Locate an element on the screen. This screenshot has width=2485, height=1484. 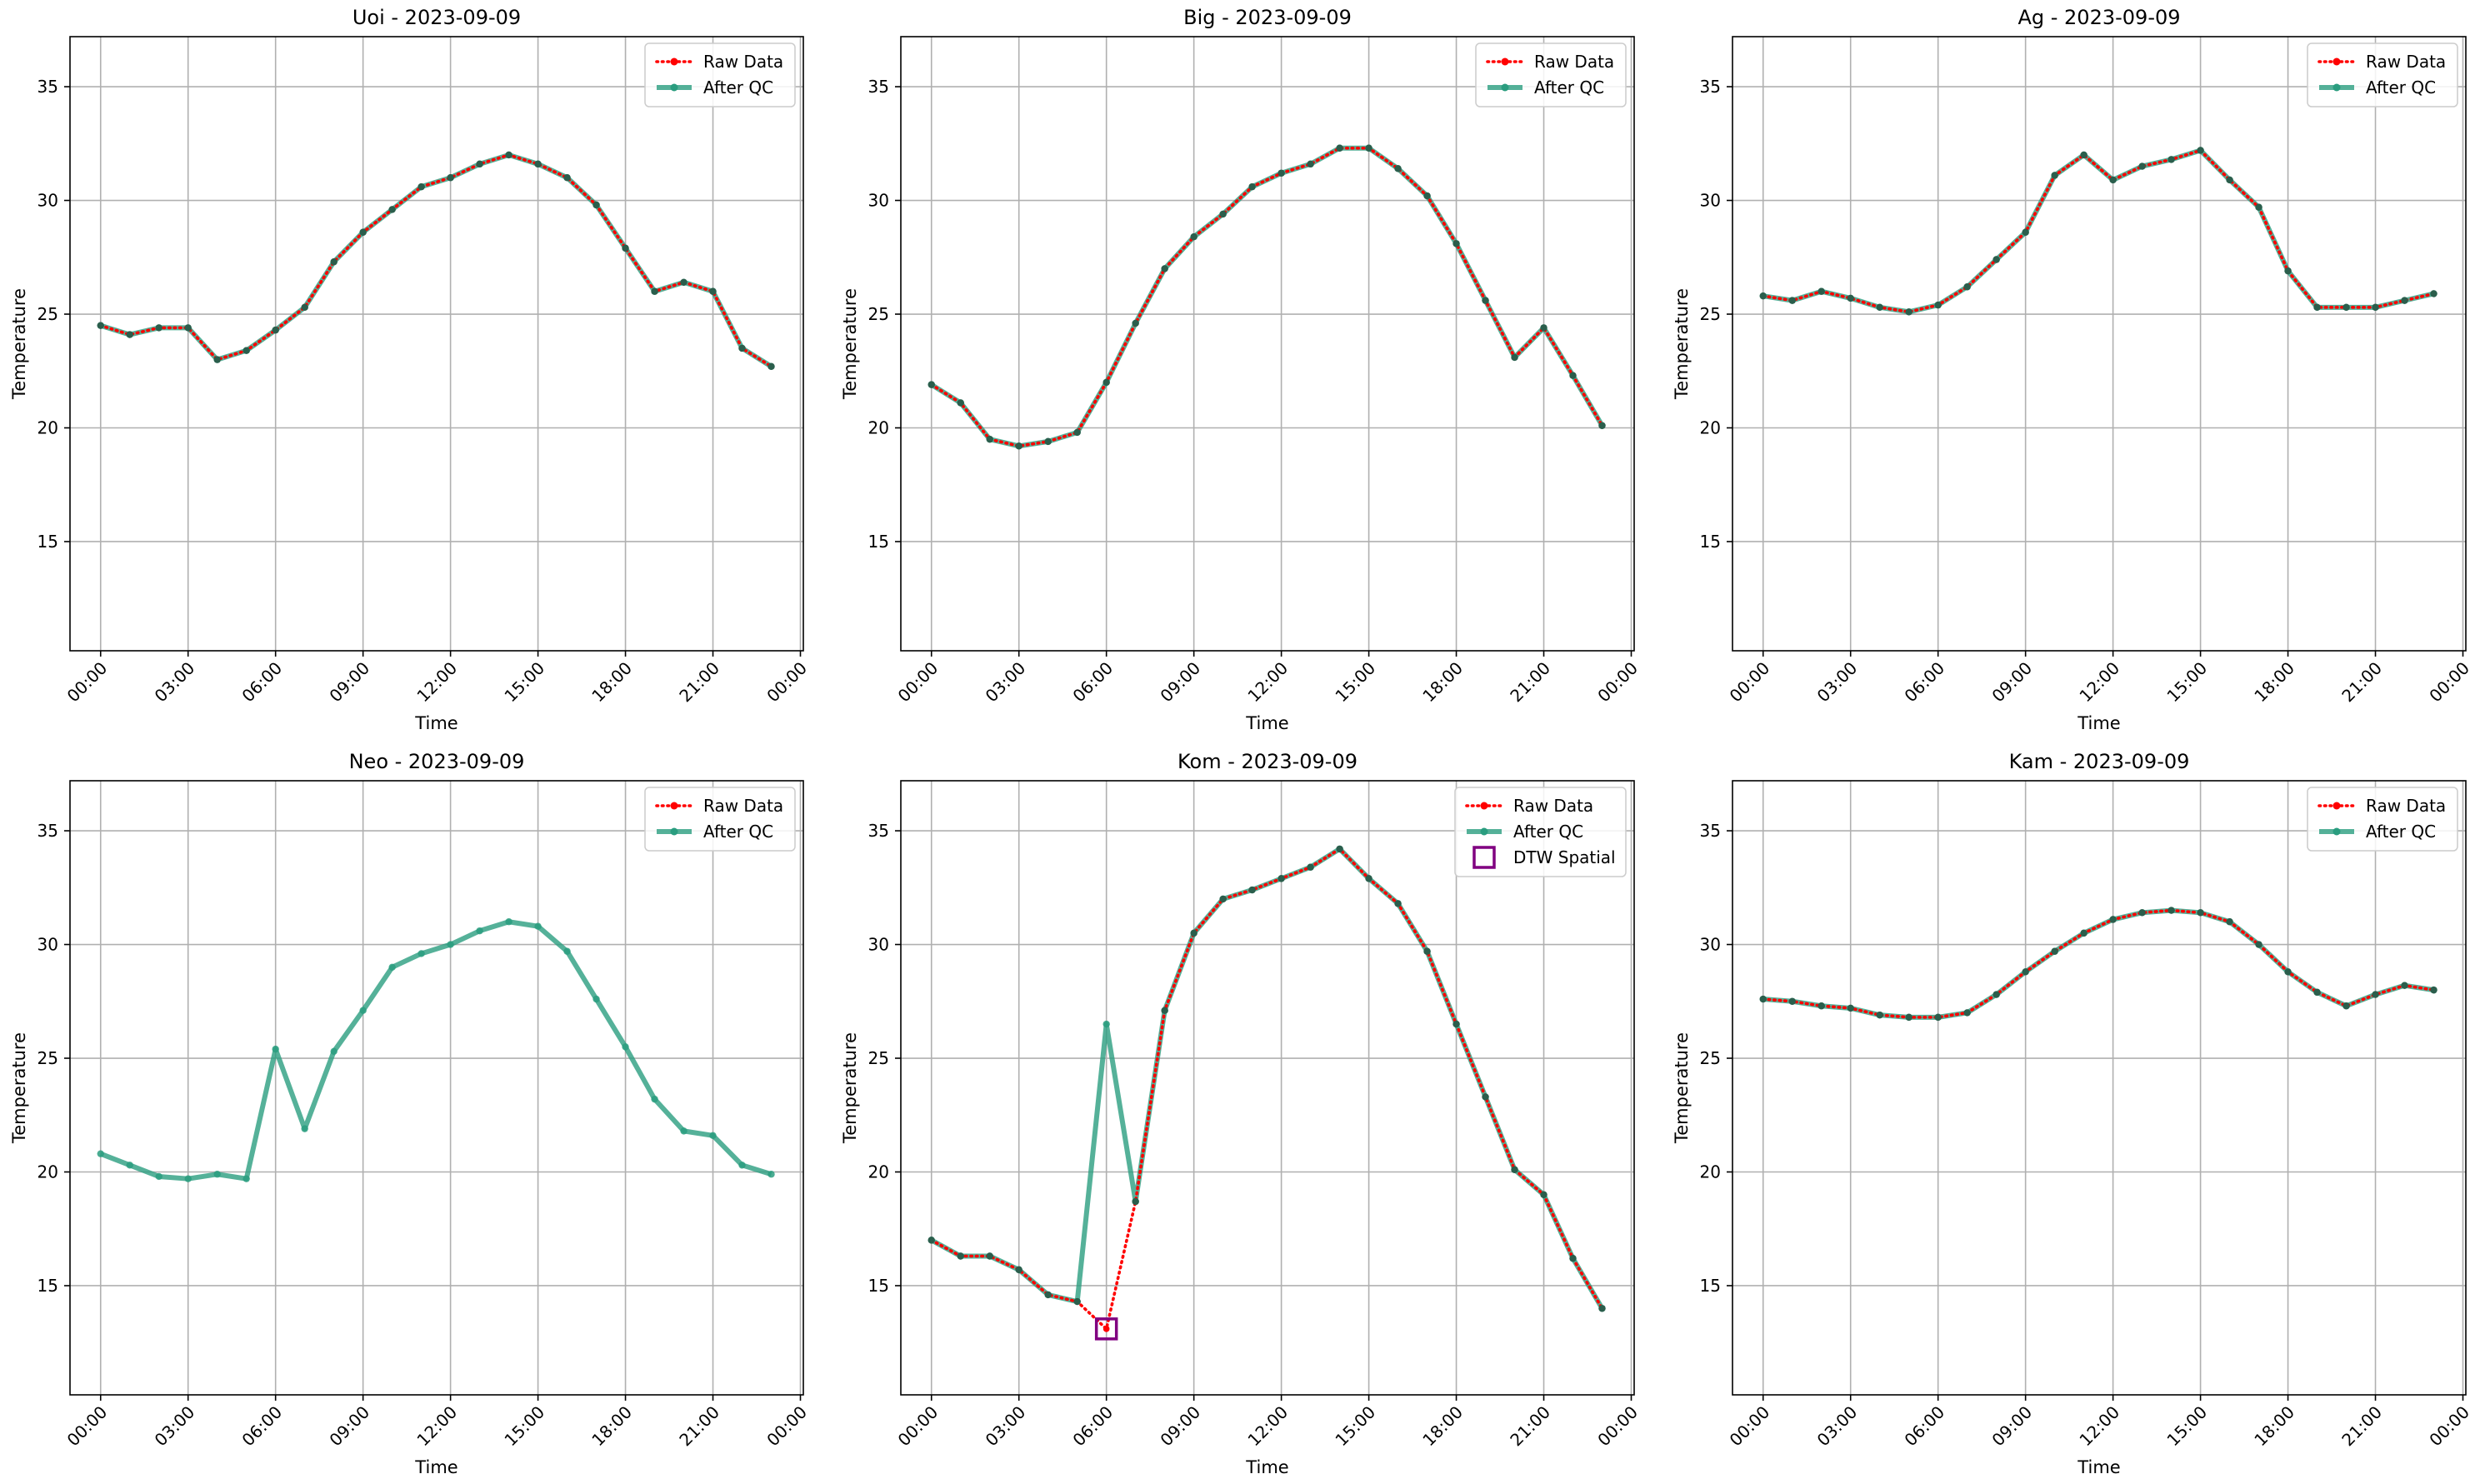
x-tick-label: 09:00 is located at coordinates (2012, 1426).